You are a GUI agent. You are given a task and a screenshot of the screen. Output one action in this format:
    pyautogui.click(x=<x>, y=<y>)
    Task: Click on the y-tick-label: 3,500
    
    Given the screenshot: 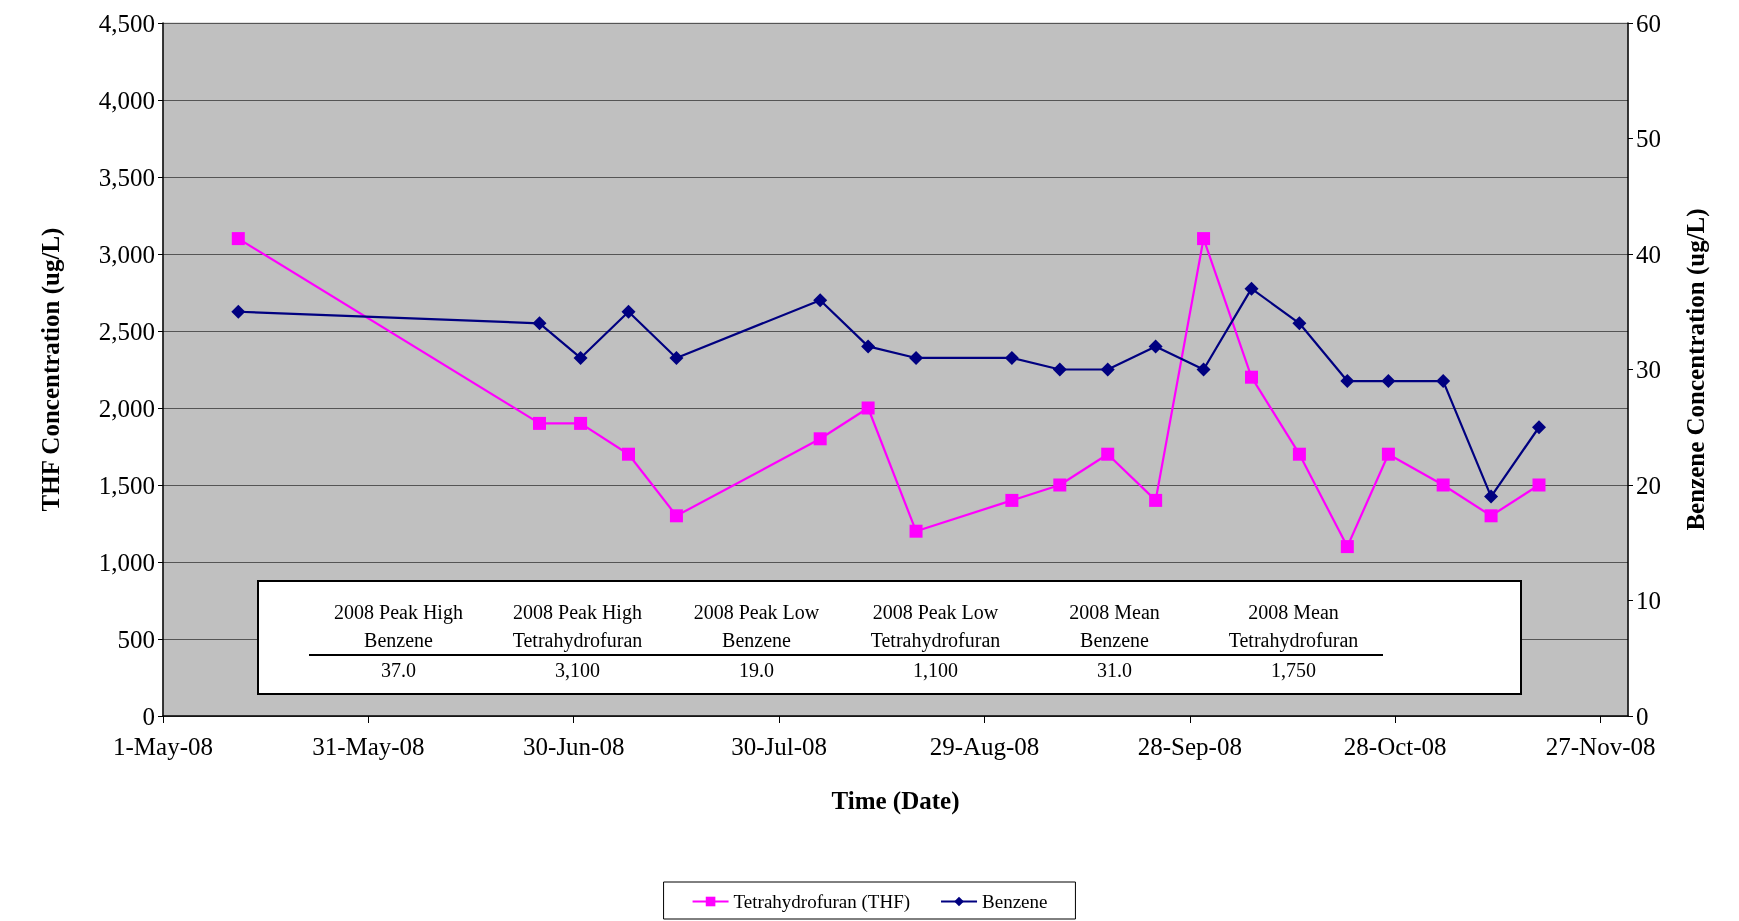 What is the action you would take?
    pyautogui.click(x=126, y=177)
    